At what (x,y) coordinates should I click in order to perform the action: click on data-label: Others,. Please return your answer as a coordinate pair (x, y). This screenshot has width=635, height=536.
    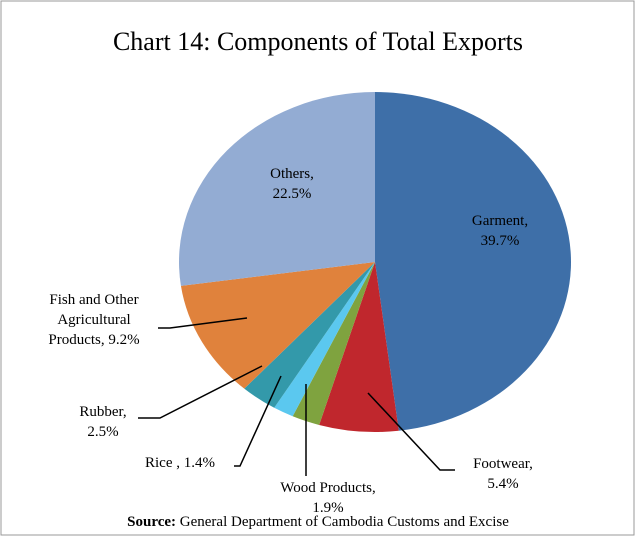
    Looking at the image, I should click on (292, 174).